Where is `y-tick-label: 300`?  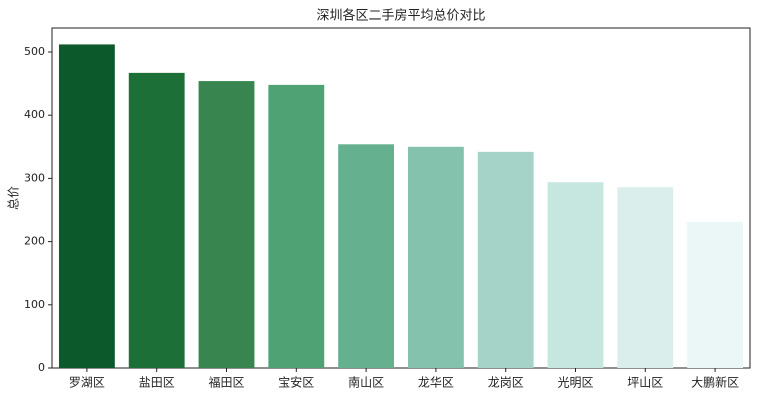 y-tick-label: 300 is located at coordinates (34, 177).